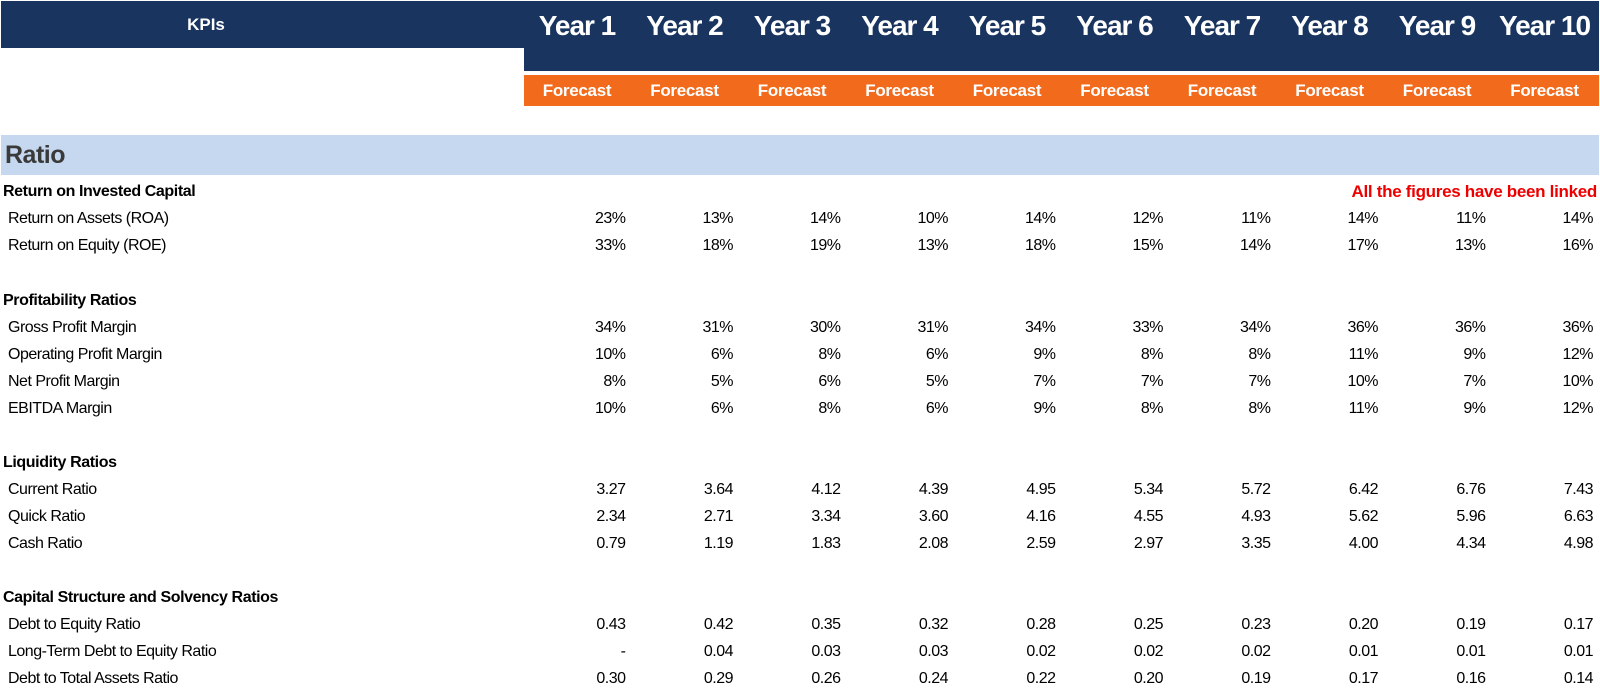  I want to click on value-cell: 0.16, so click(1471, 678).